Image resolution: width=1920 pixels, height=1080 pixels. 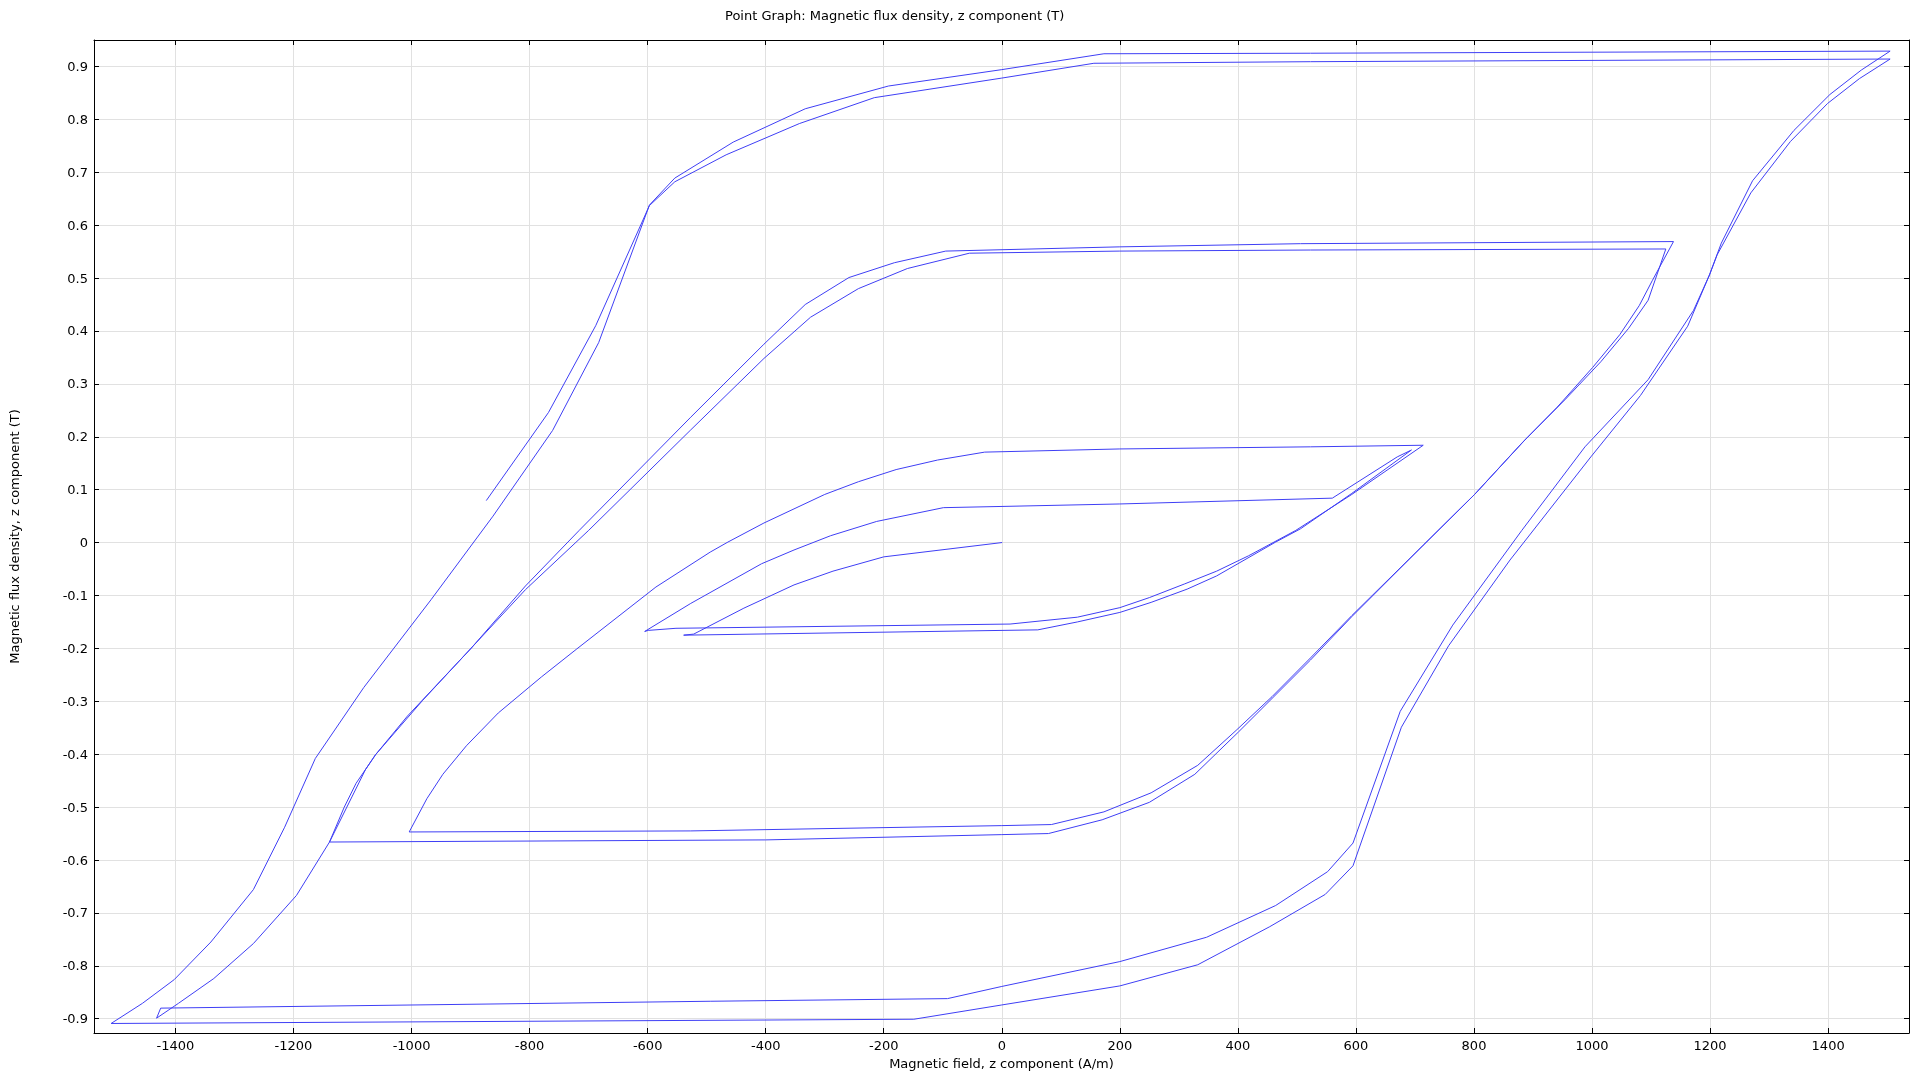 What do you see at coordinates (77, 437) in the screenshot?
I see `y-tick-label: 0.2` at bounding box center [77, 437].